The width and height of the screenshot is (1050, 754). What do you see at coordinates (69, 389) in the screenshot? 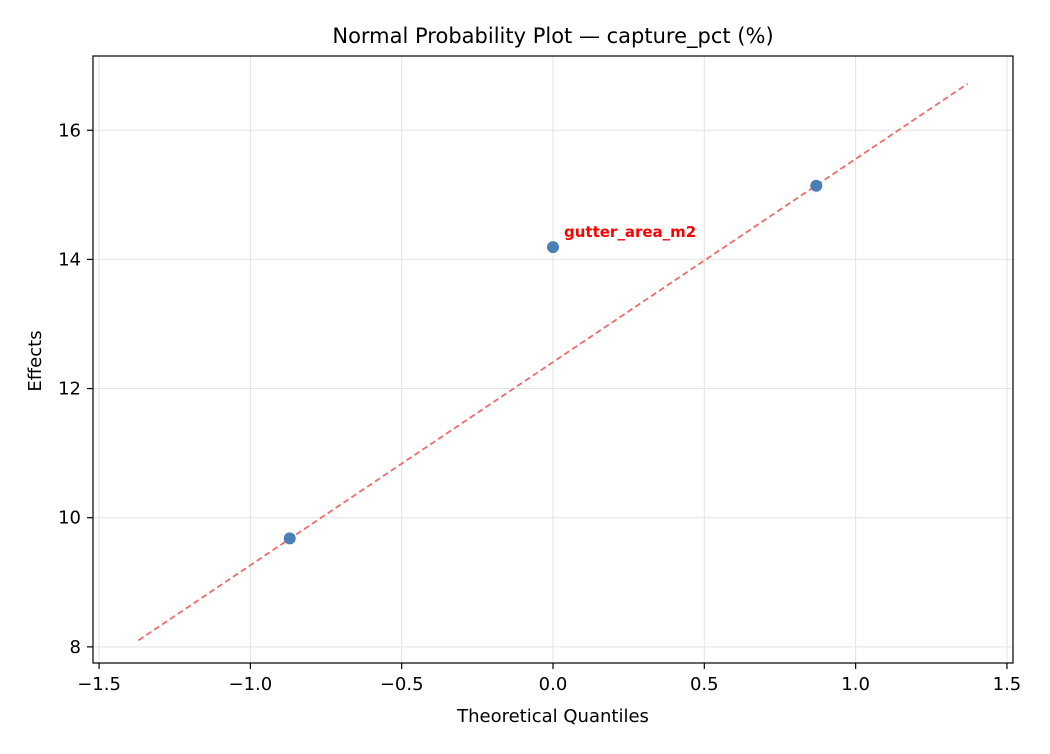
I see `y-tick-label: 12` at bounding box center [69, 389].